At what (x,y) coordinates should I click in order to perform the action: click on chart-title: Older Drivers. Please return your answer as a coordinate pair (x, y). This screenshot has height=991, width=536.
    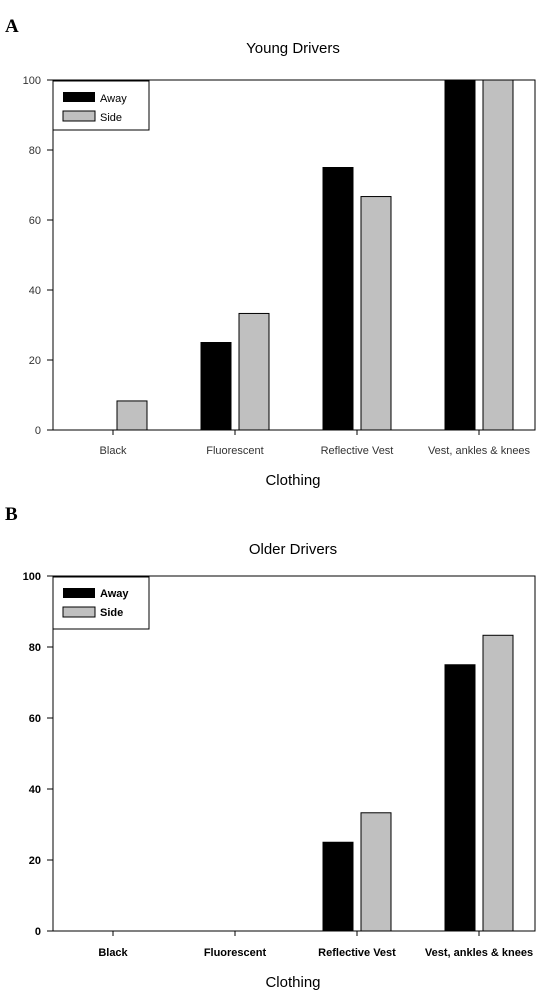
    Looking at the image, I should click on (293, 549).